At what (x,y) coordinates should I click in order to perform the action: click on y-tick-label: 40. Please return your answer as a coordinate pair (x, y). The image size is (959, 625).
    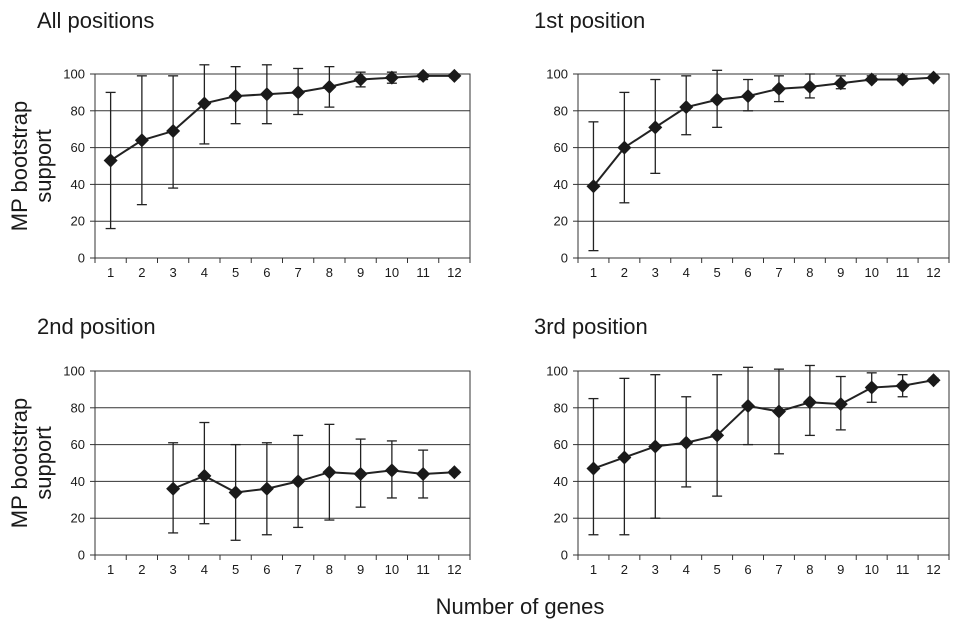
    Looking at the image, I should click on (561, 184).